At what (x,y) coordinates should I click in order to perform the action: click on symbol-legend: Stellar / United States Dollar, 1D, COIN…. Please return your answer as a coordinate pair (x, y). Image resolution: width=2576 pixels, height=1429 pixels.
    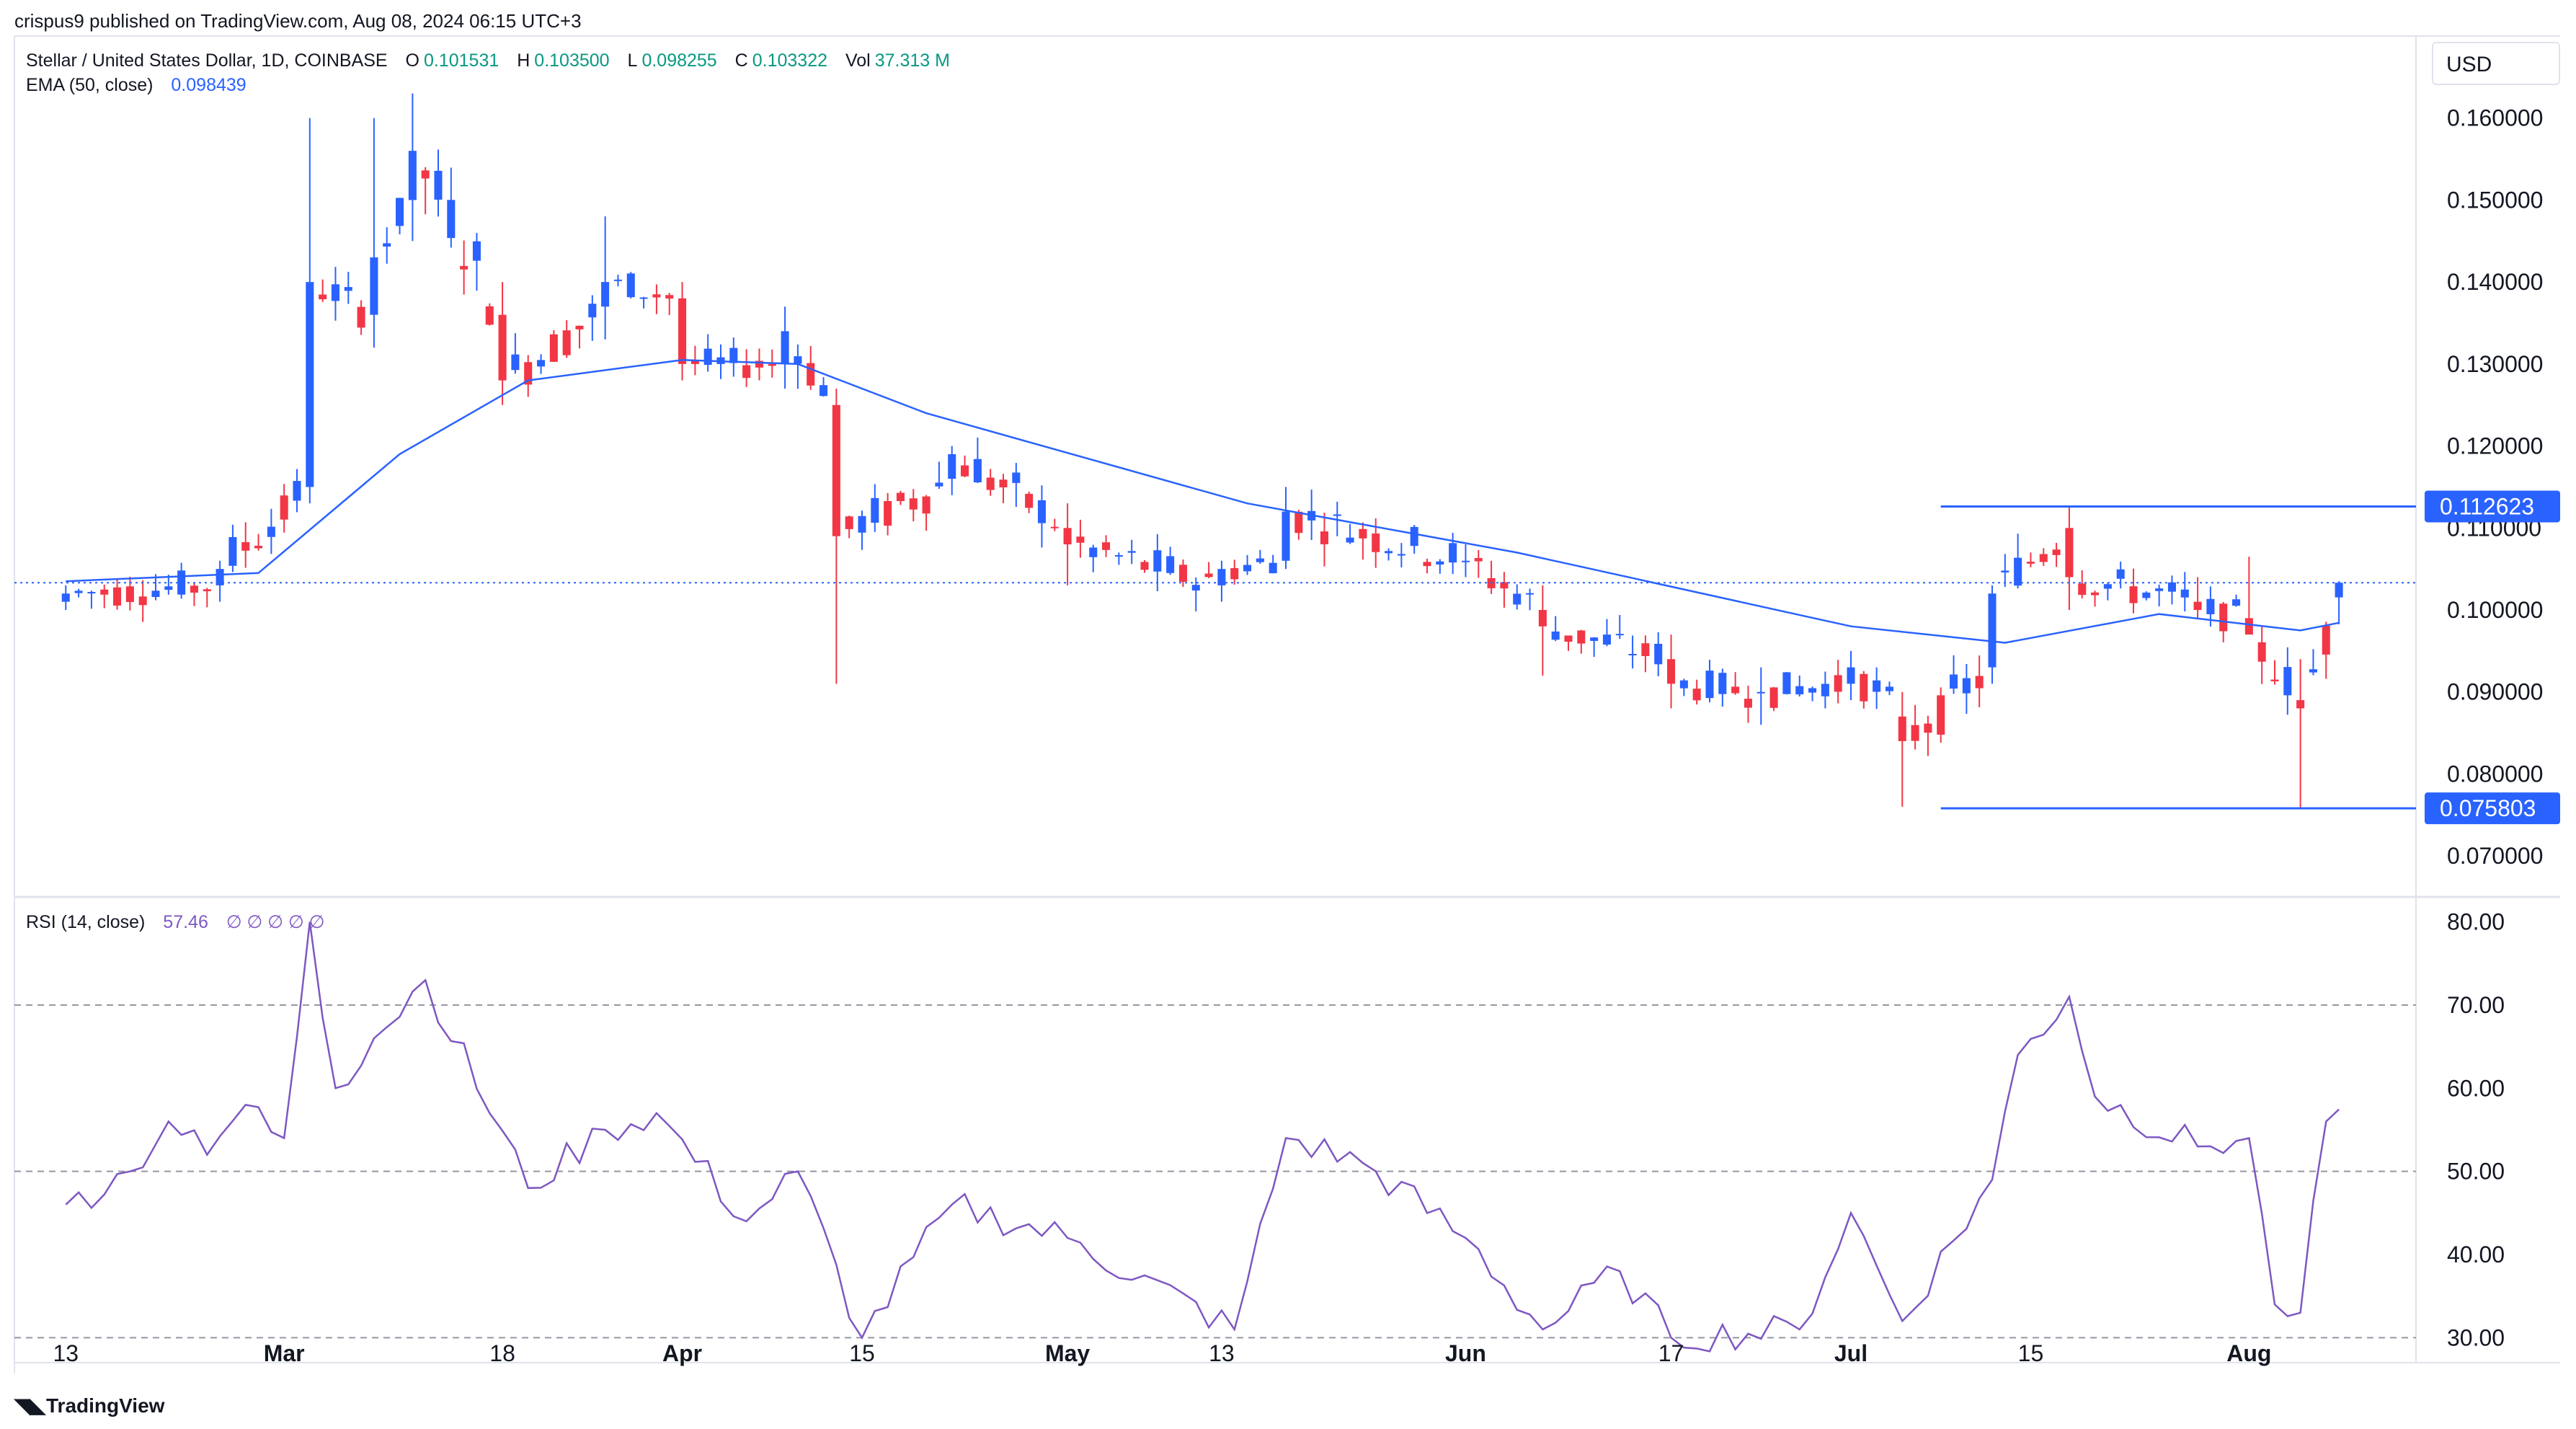
    Looking at the image, I should click on (488, 61).